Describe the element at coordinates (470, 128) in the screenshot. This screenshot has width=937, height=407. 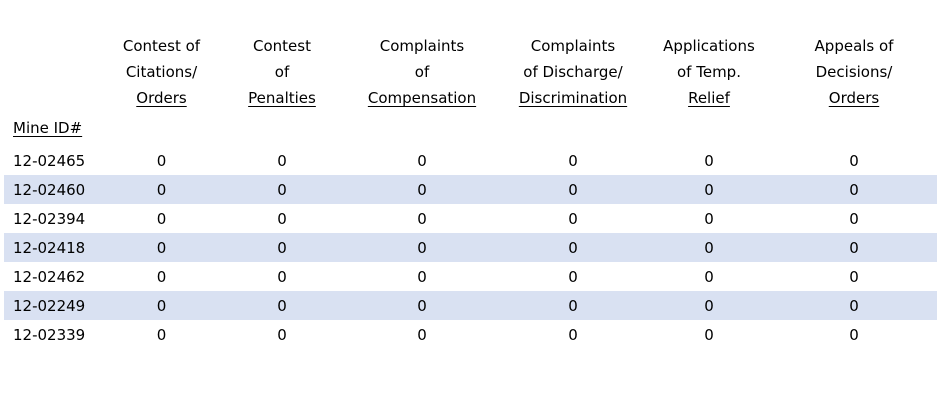
I see `mine-id-header-row: Mine ID#` at that location.